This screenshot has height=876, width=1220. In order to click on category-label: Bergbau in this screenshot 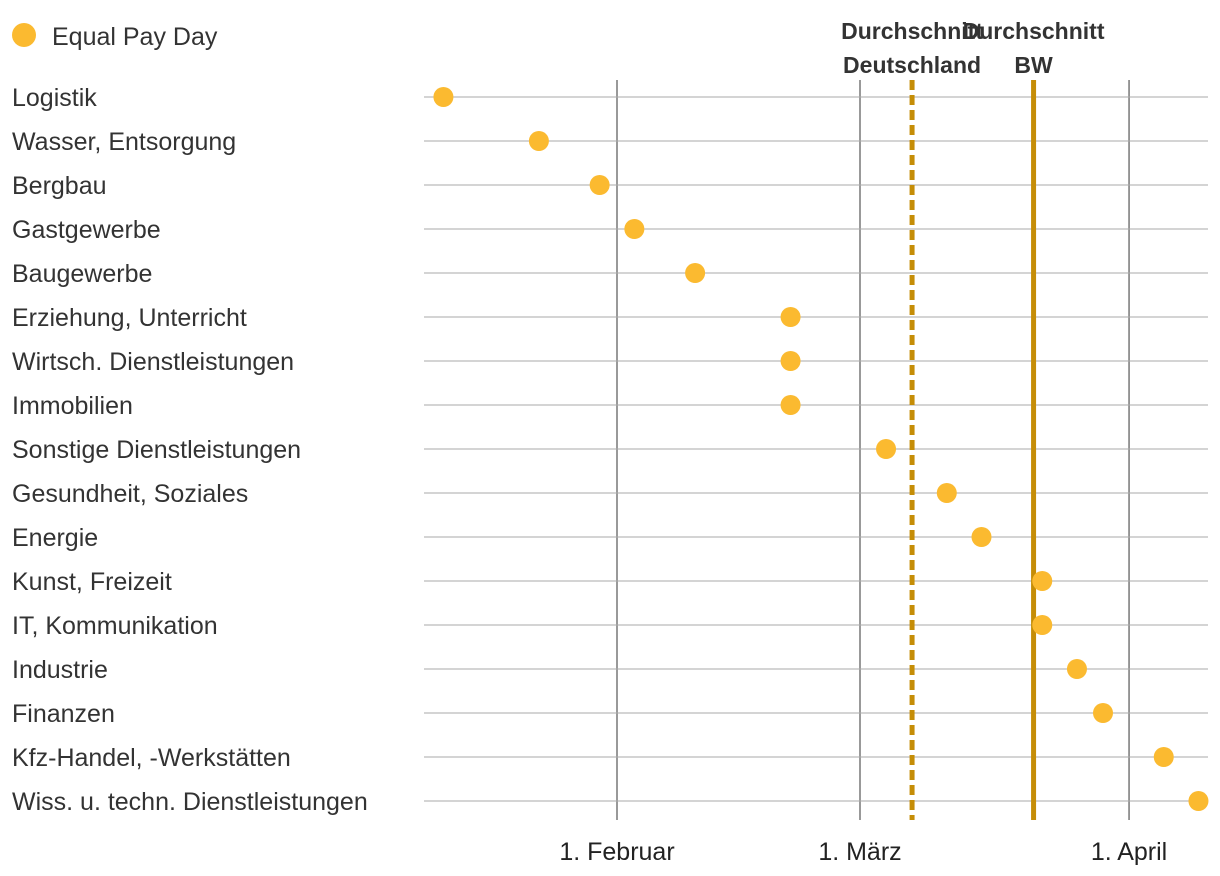, I will do `click(59, 186)`.